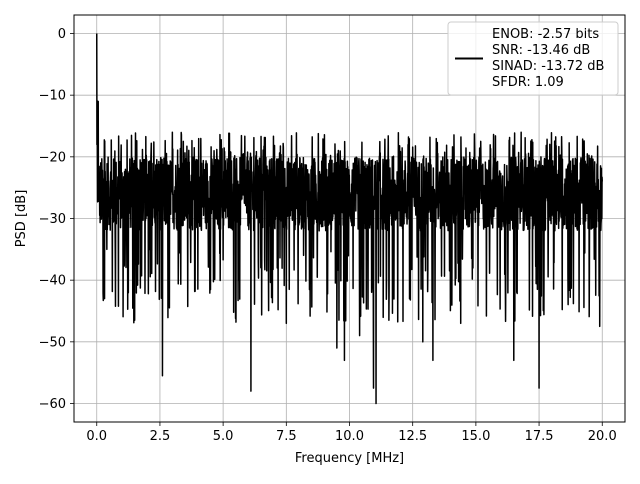 The width and height of the screenshot is (640, 484). Describe the element at coordinates (548, 66) in the screenshot. I see `legend-entry-sinad: SINAD: -13.72 dB` at that location.